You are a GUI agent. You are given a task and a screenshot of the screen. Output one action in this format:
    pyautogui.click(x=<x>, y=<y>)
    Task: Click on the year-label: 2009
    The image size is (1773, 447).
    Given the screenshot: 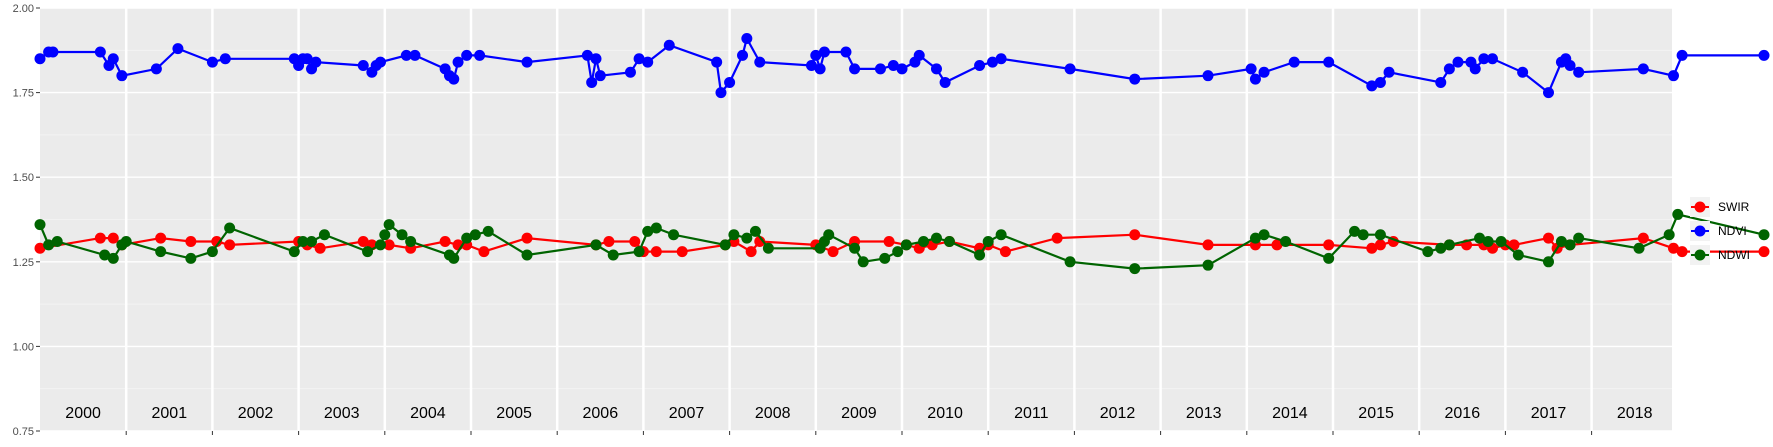 What is the action you would take?
    pyautogui.click(x=859, y=413)
    